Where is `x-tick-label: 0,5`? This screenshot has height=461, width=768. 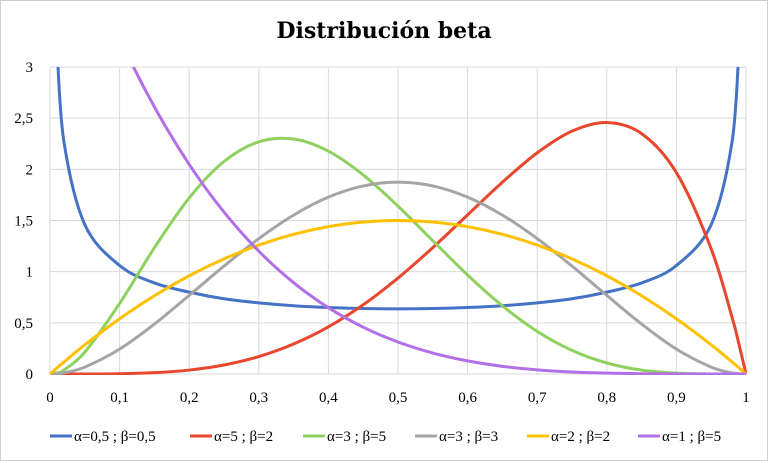 x-tick-label: 0,5 is located at coordinates (398, 398).